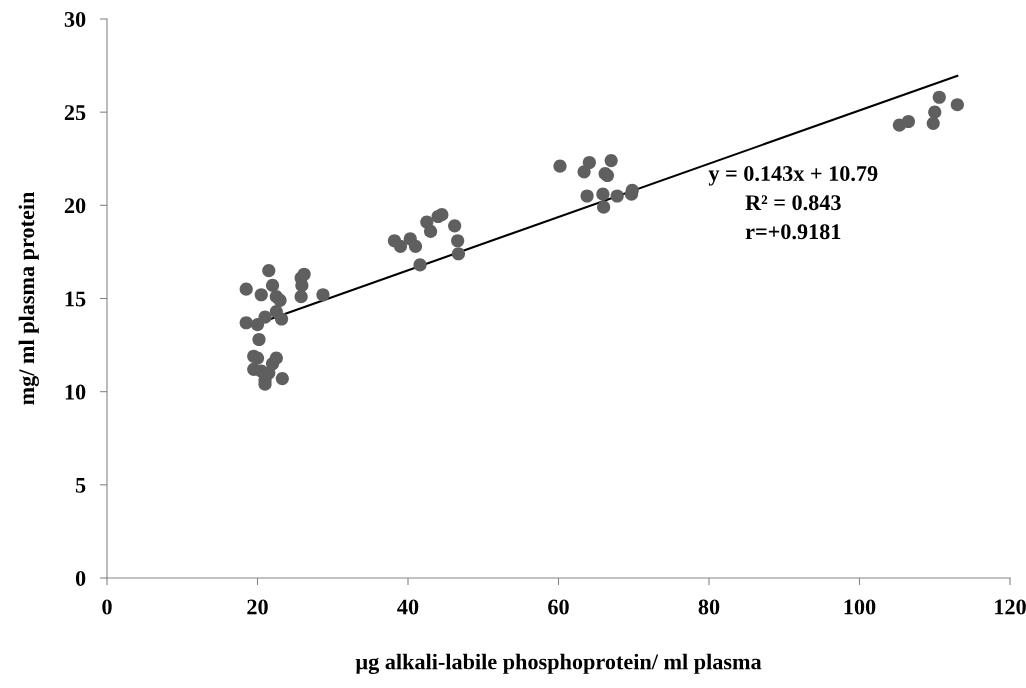 The height and width of the screenshot is (688, 1026). I want to click on x-tick-label: 20, so click(257, 607).